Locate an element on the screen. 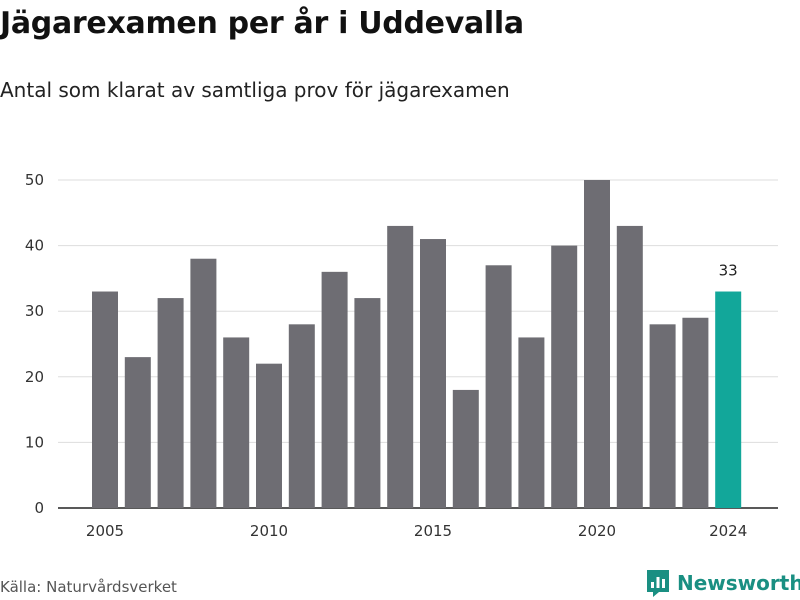  x-axis-ticks: 2005 2010 2015 2020 2024 is located at coordinates (416, 531).